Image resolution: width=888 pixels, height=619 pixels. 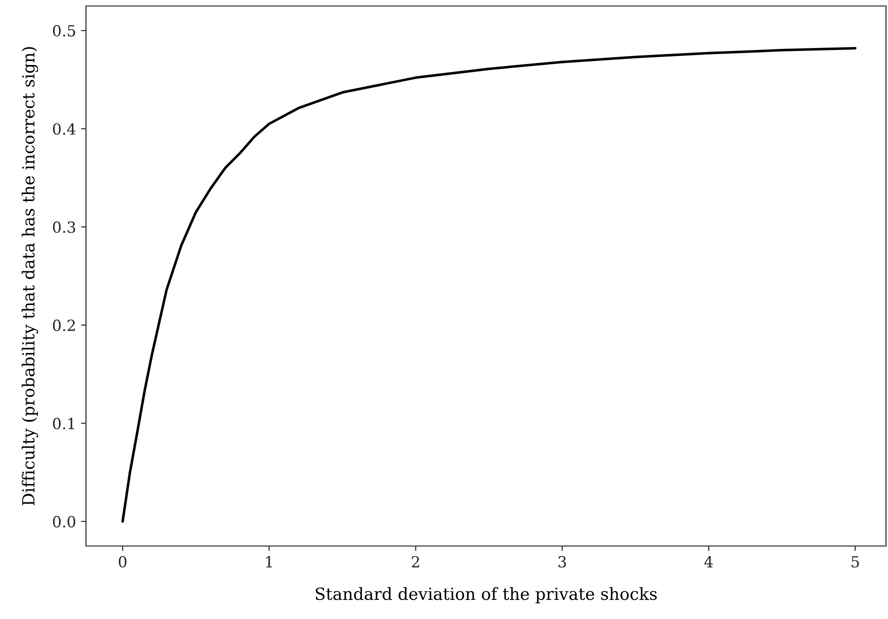 What do you see at coordinates (562, 562) in the screenshot?
I see `x-tick-label: 3` at bounding box center [562, 562].